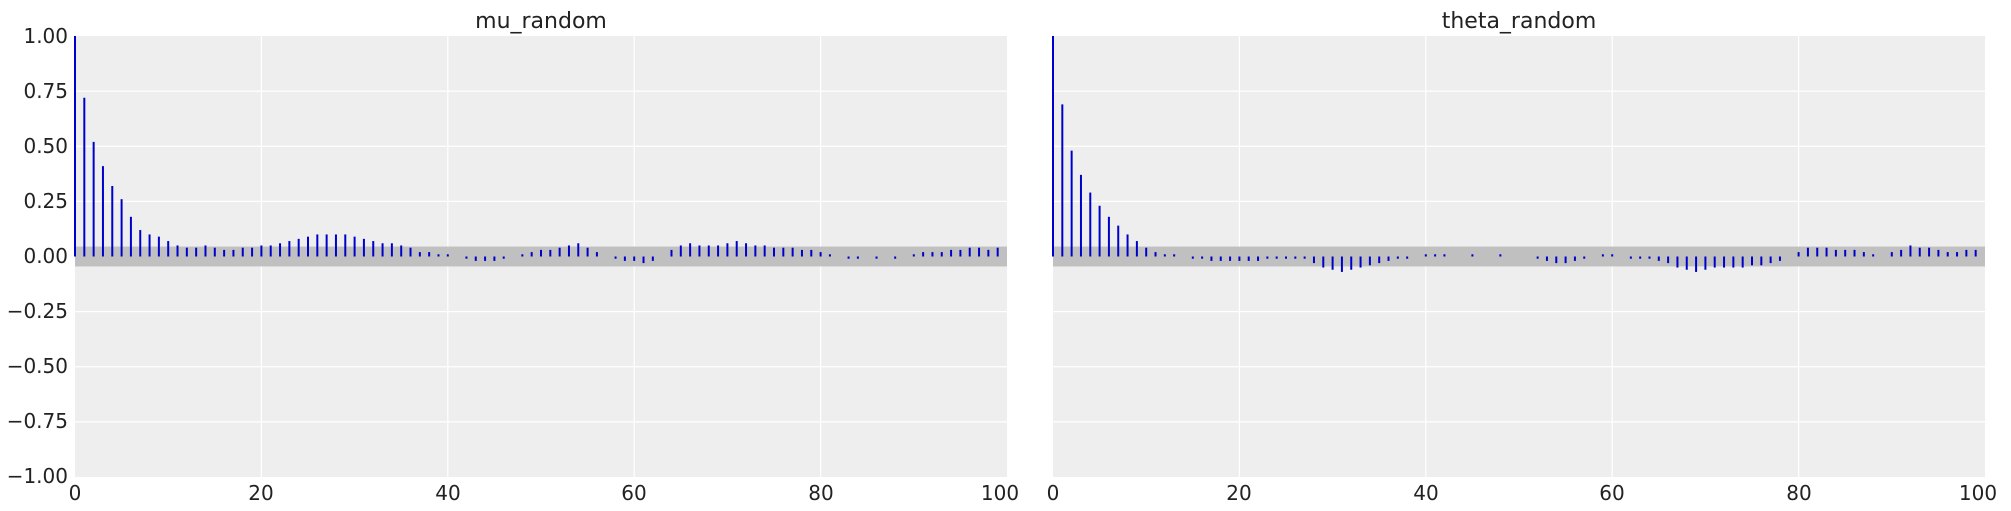 The height and width of the screenshot is (511, 2011). Describe the element at coordinates (45, 91) in the screenshot. I see `y-tick-label: 0.75` at that location.